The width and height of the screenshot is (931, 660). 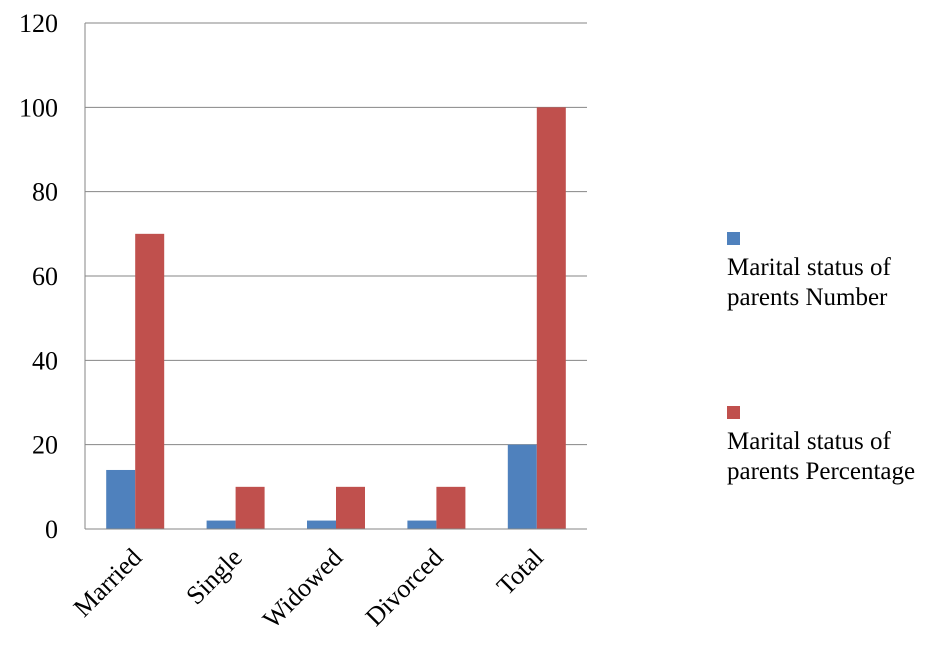 What do you see at coordinates (38, 107) in the screenshot?
I see `y-tick-label: 100` at bounding box center [38, 107].